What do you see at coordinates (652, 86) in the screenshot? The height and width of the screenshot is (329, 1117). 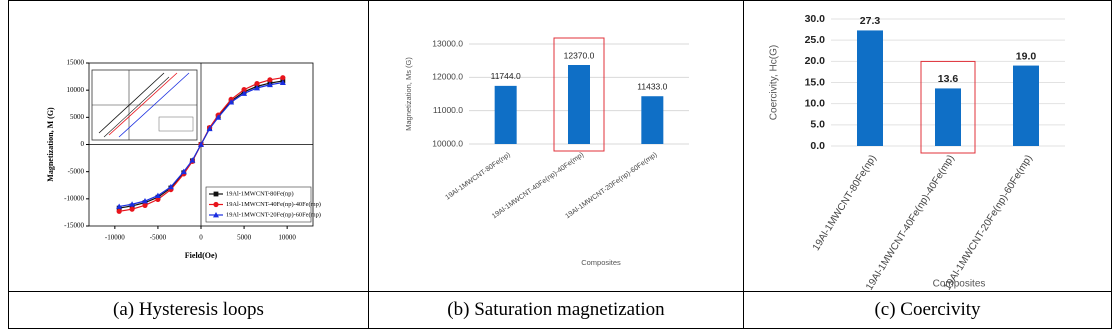 I see `value-label: 11433.0` at bounding box center [652, 86].